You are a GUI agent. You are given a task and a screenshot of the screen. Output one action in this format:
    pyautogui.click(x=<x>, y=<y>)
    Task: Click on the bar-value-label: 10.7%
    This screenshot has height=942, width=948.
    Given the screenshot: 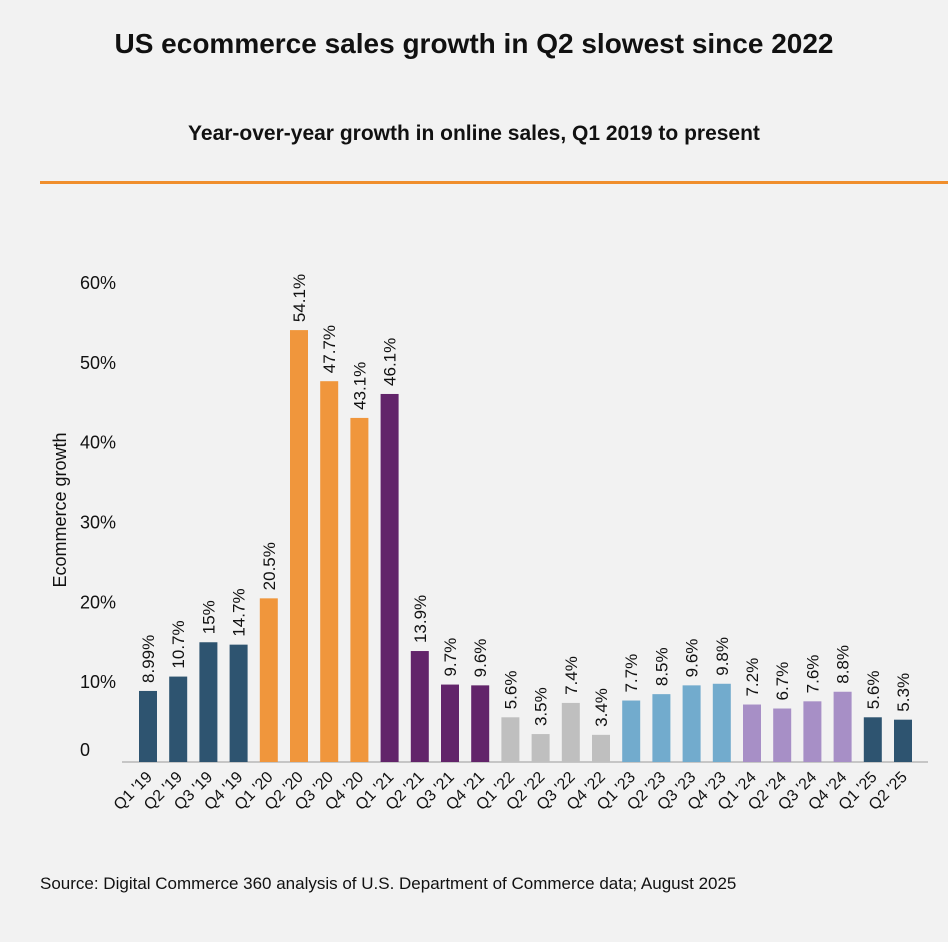 What is the action you would take?
    pyautogui.click(x=178, y=644)
    